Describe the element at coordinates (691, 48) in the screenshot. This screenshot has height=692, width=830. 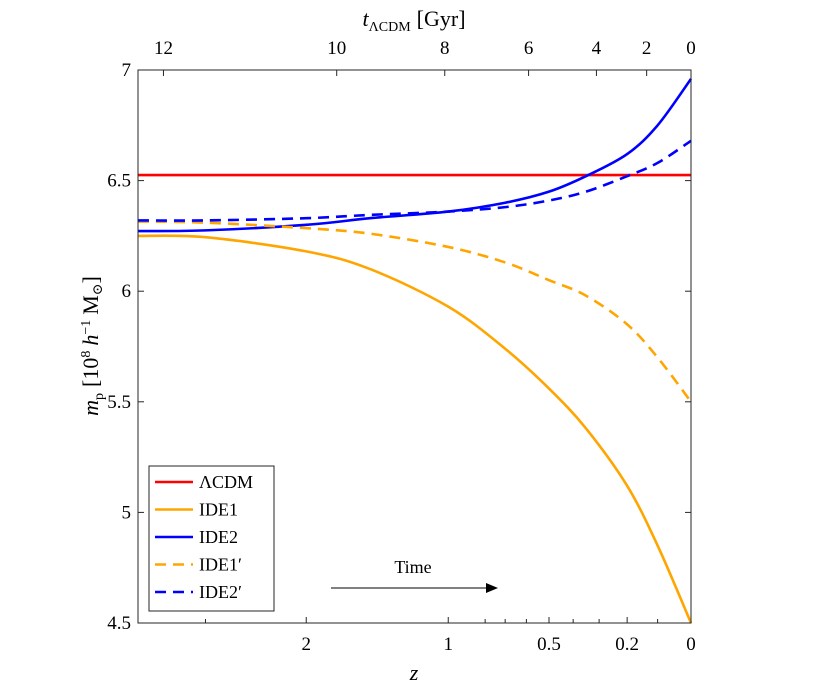
I see `x2-tick-label: 0` at that location.